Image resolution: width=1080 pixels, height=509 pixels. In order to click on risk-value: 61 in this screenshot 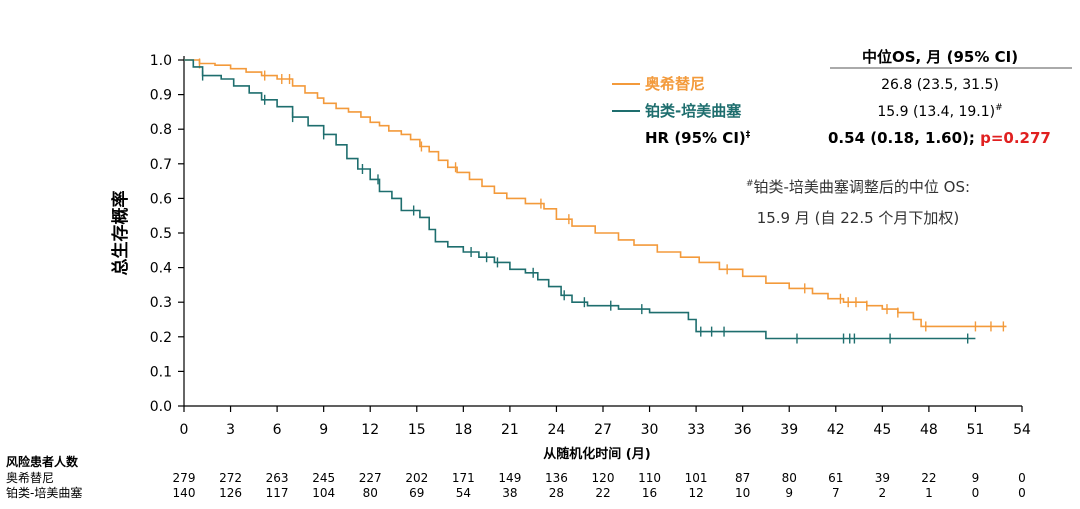, I will do `click(835, 478)`.